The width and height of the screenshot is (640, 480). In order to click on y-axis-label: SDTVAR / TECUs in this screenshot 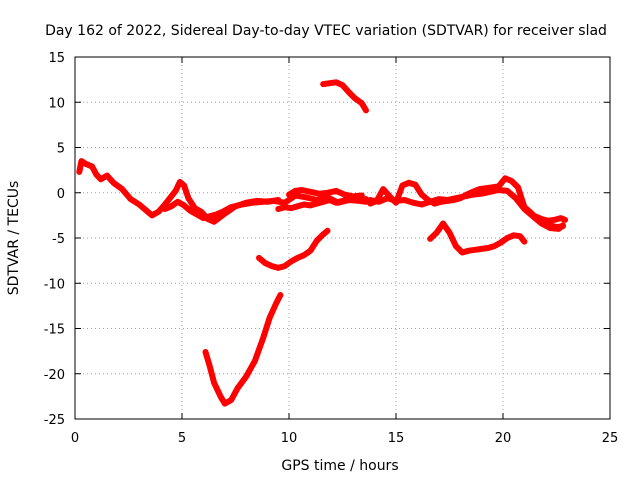, I will do `click(14, 238)`.